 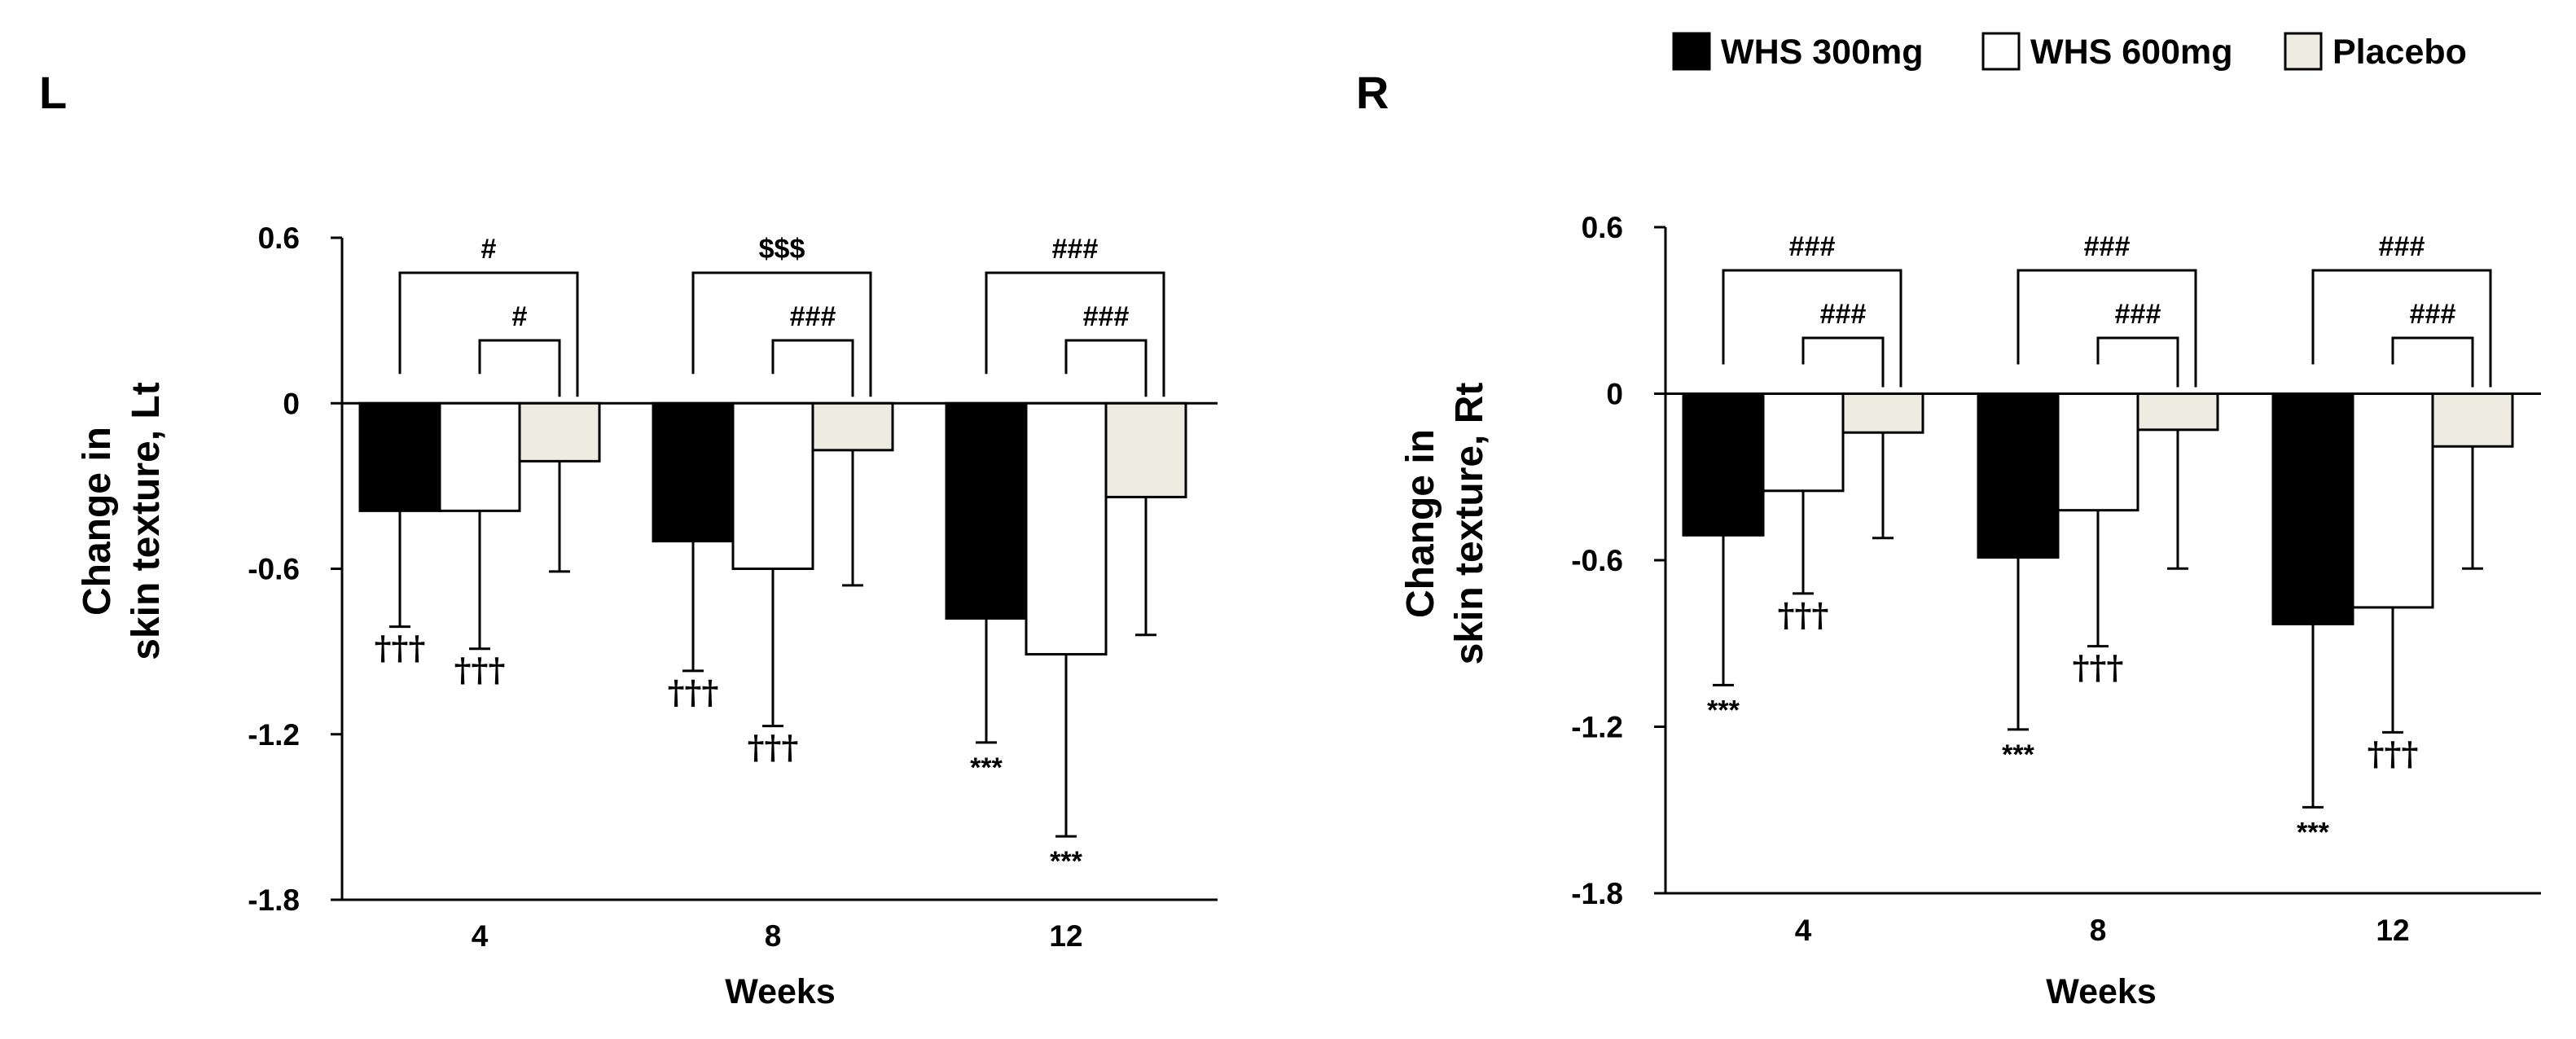 What do you see at coordinates (274, 735) in the screenshot?
I see `panel-l-ytick-label-3: -1.2` at bounding box center [274, 735].